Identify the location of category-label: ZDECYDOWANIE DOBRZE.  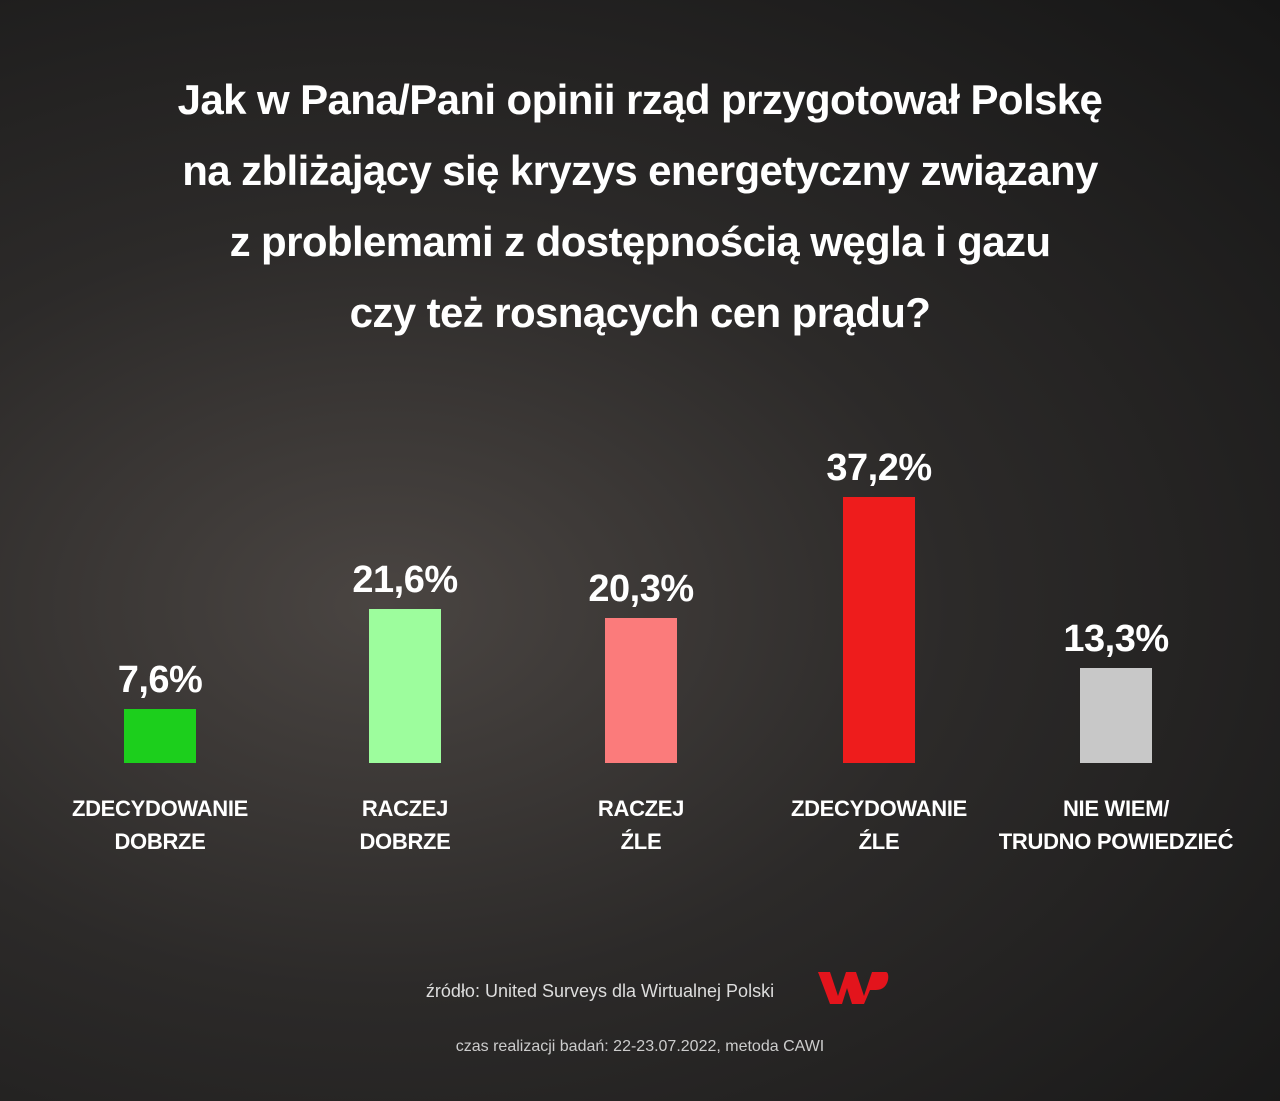
(160, 825).